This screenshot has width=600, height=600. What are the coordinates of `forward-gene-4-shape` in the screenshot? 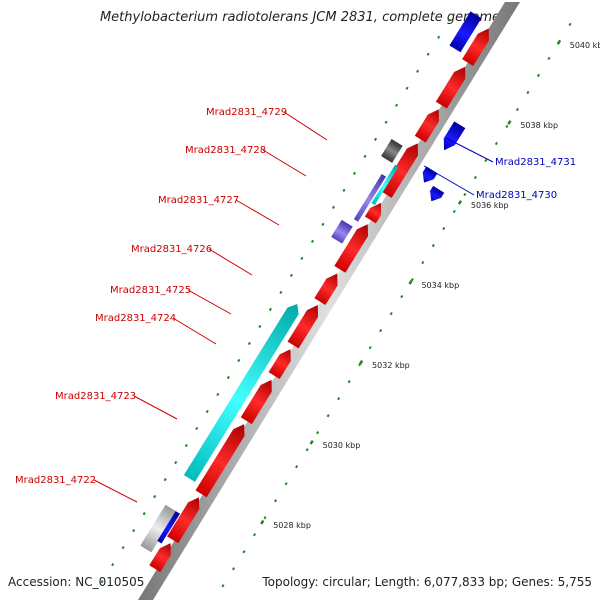 It's located at (256, 402).